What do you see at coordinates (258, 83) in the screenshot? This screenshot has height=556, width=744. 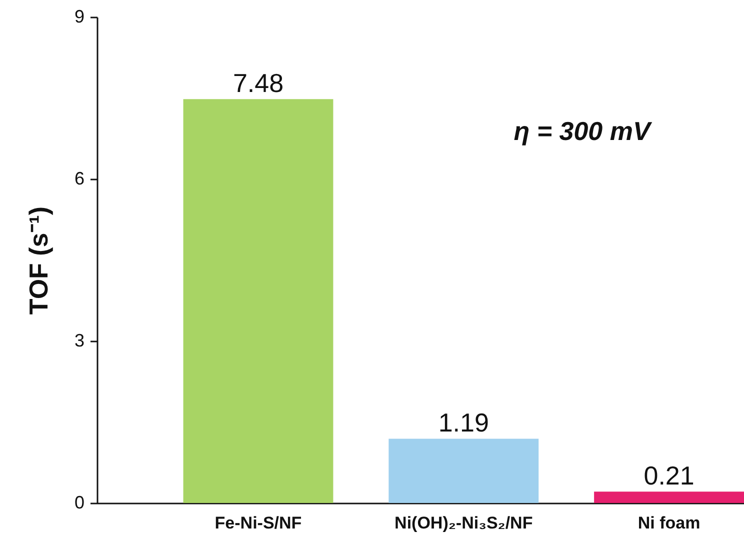 I see `data-label: 7.48` at bounding box center [258, 83].